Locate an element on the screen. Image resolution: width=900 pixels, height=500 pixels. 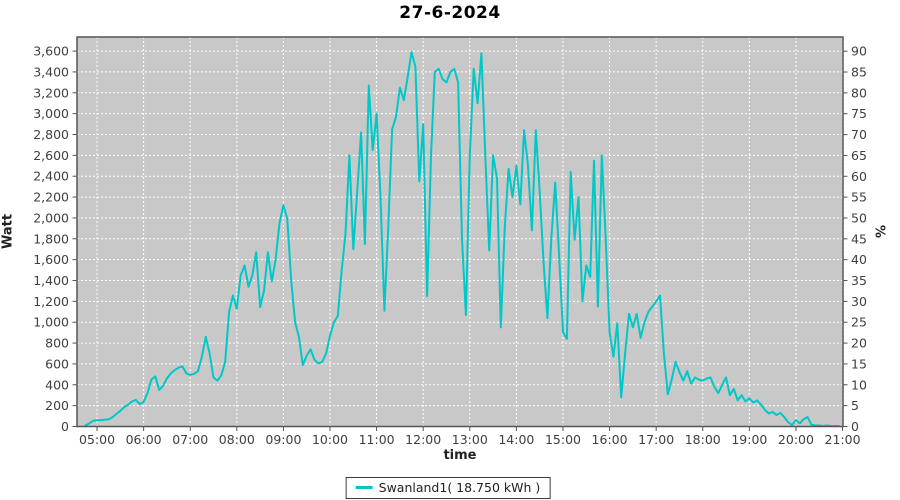
tick-label: 07:00 is located at coordinates (190, 439).